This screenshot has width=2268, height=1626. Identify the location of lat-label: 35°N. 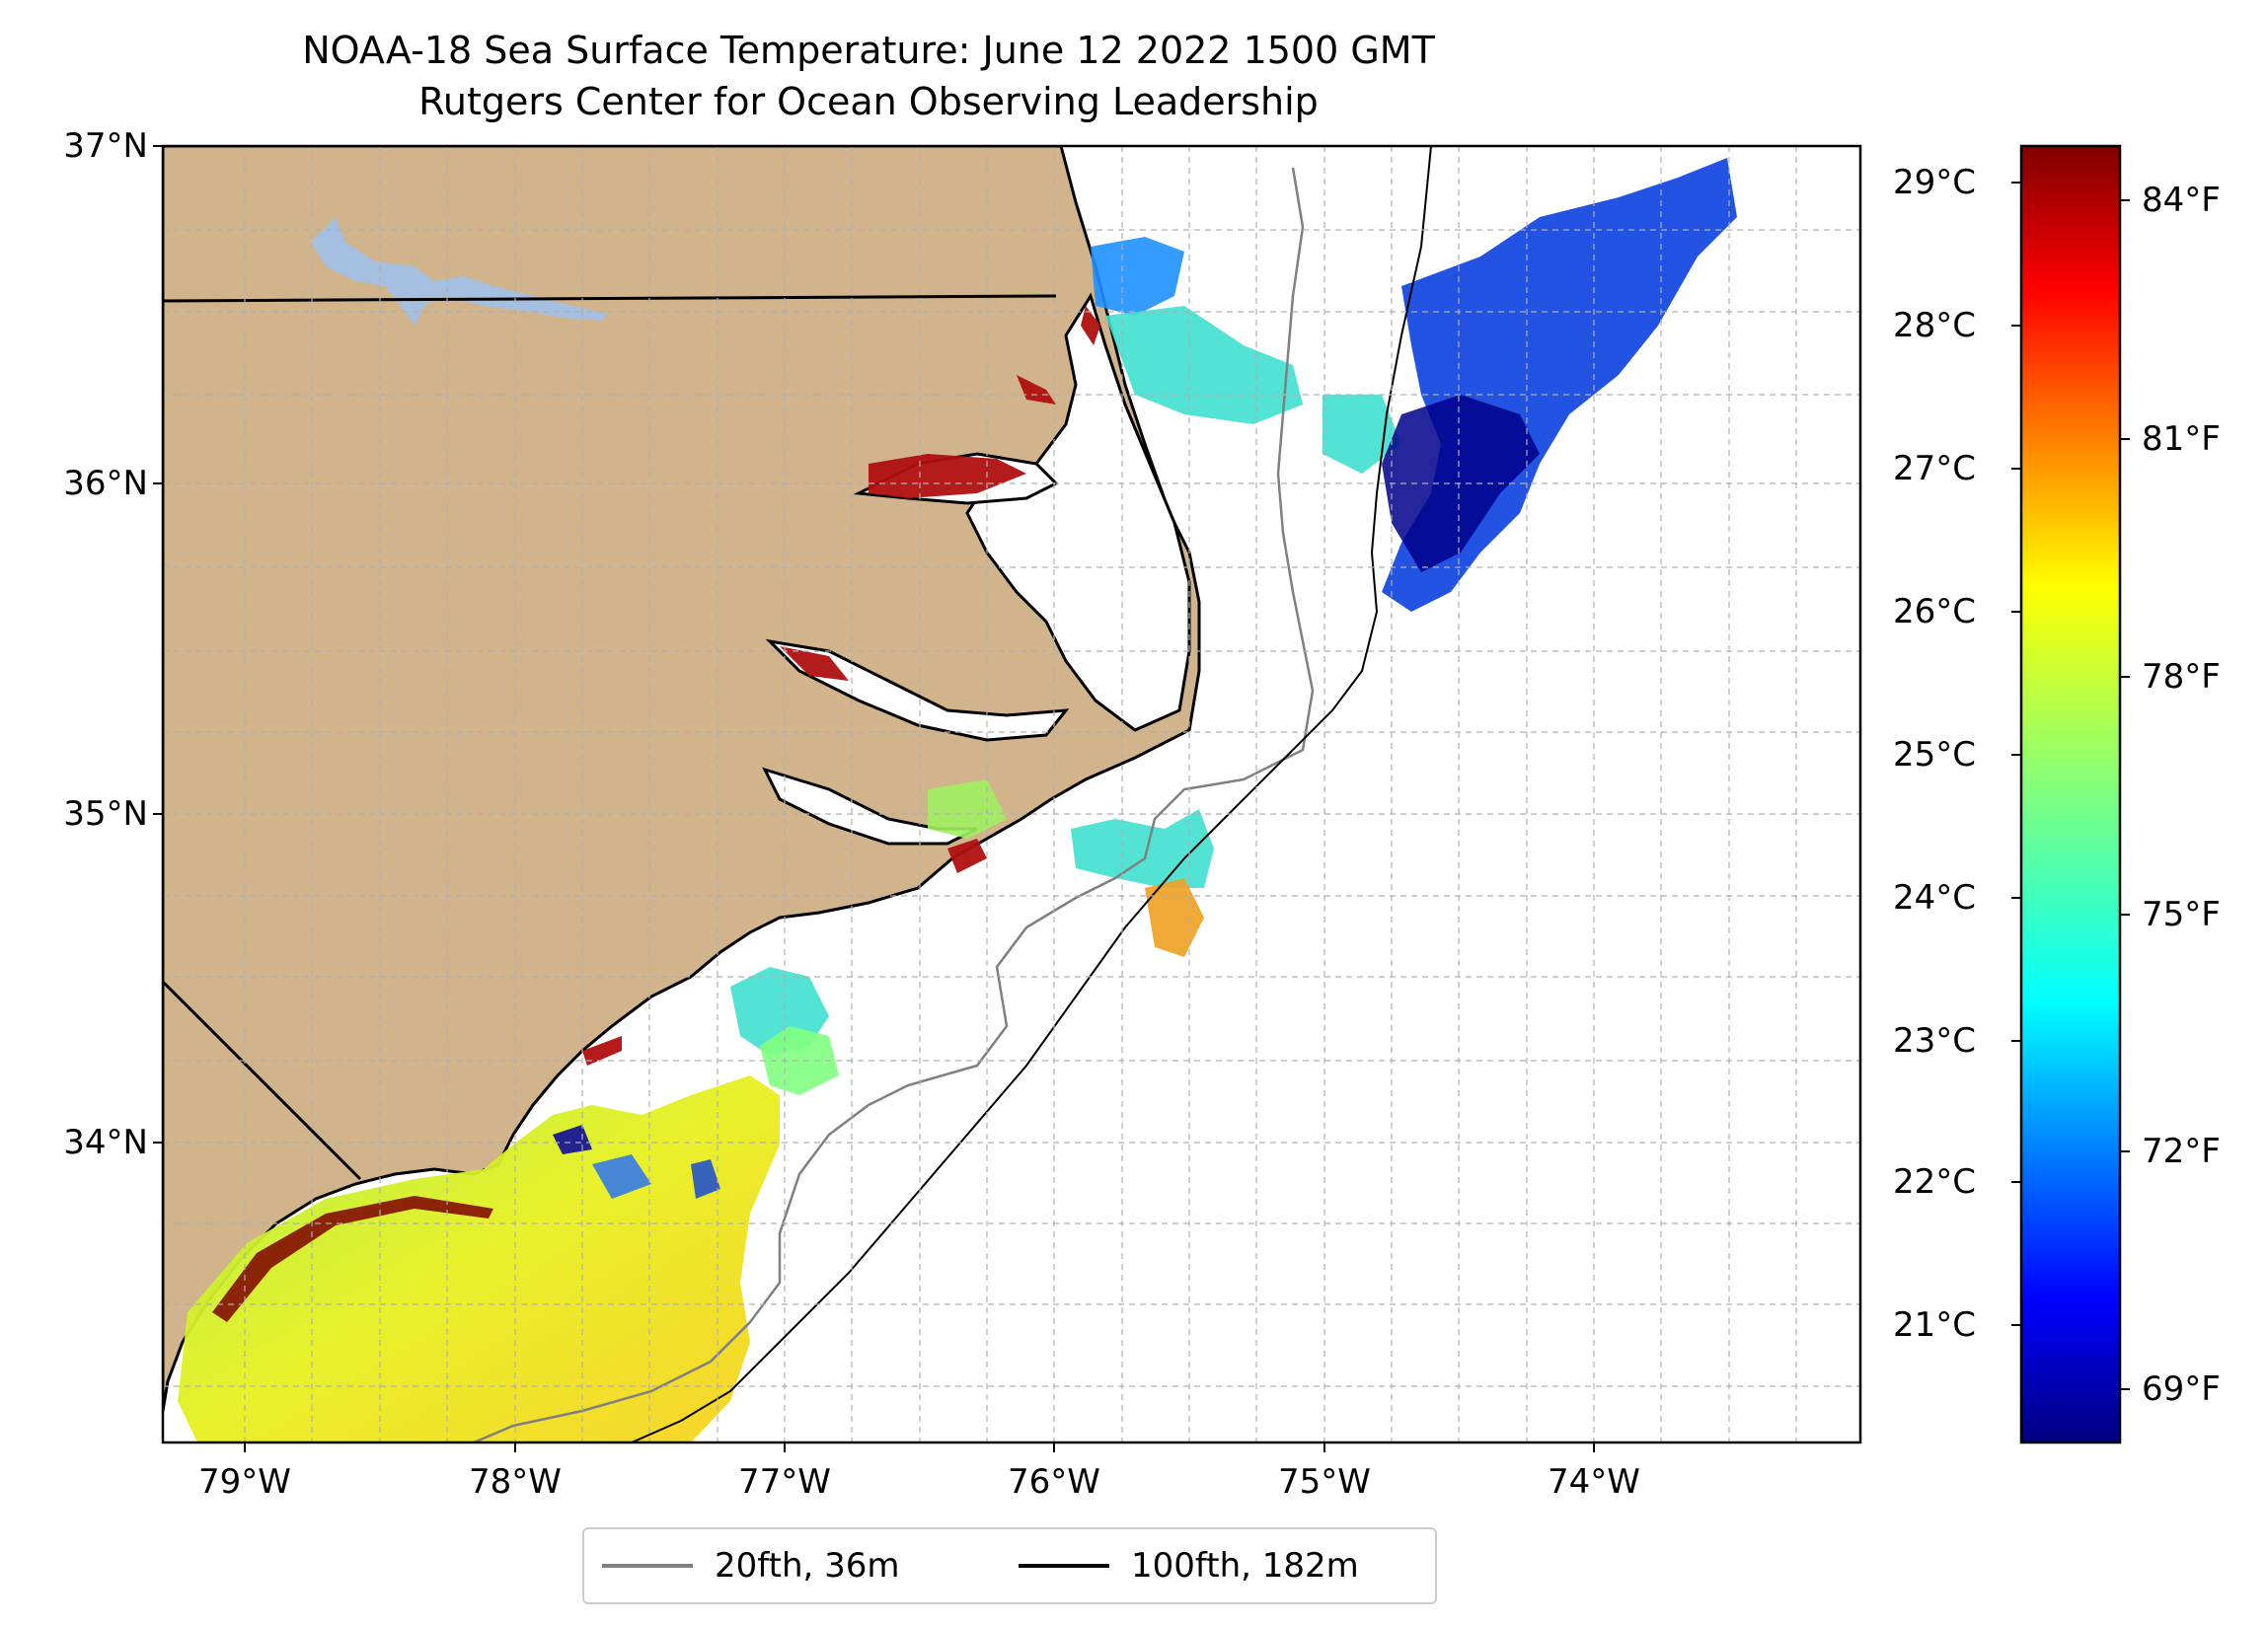
(105, 814).